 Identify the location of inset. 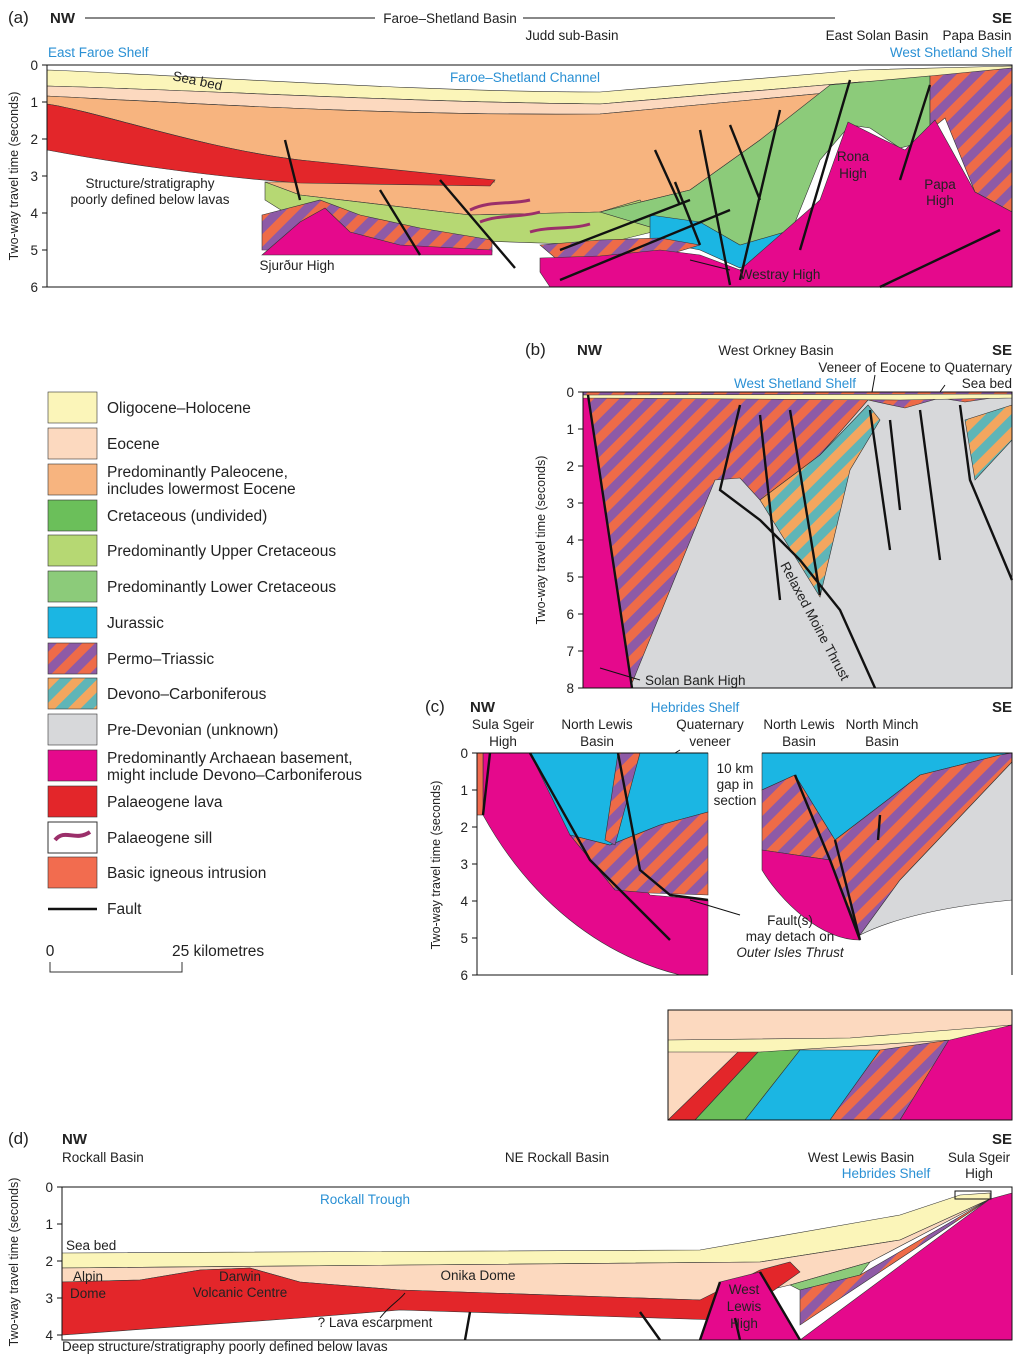
(840, 1065).